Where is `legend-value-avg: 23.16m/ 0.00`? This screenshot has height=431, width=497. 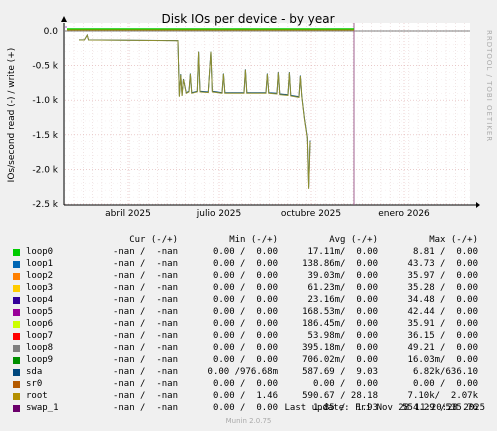 legend-value-avg: 23.16m/ 0.00 is located at coordinates (342, 300).